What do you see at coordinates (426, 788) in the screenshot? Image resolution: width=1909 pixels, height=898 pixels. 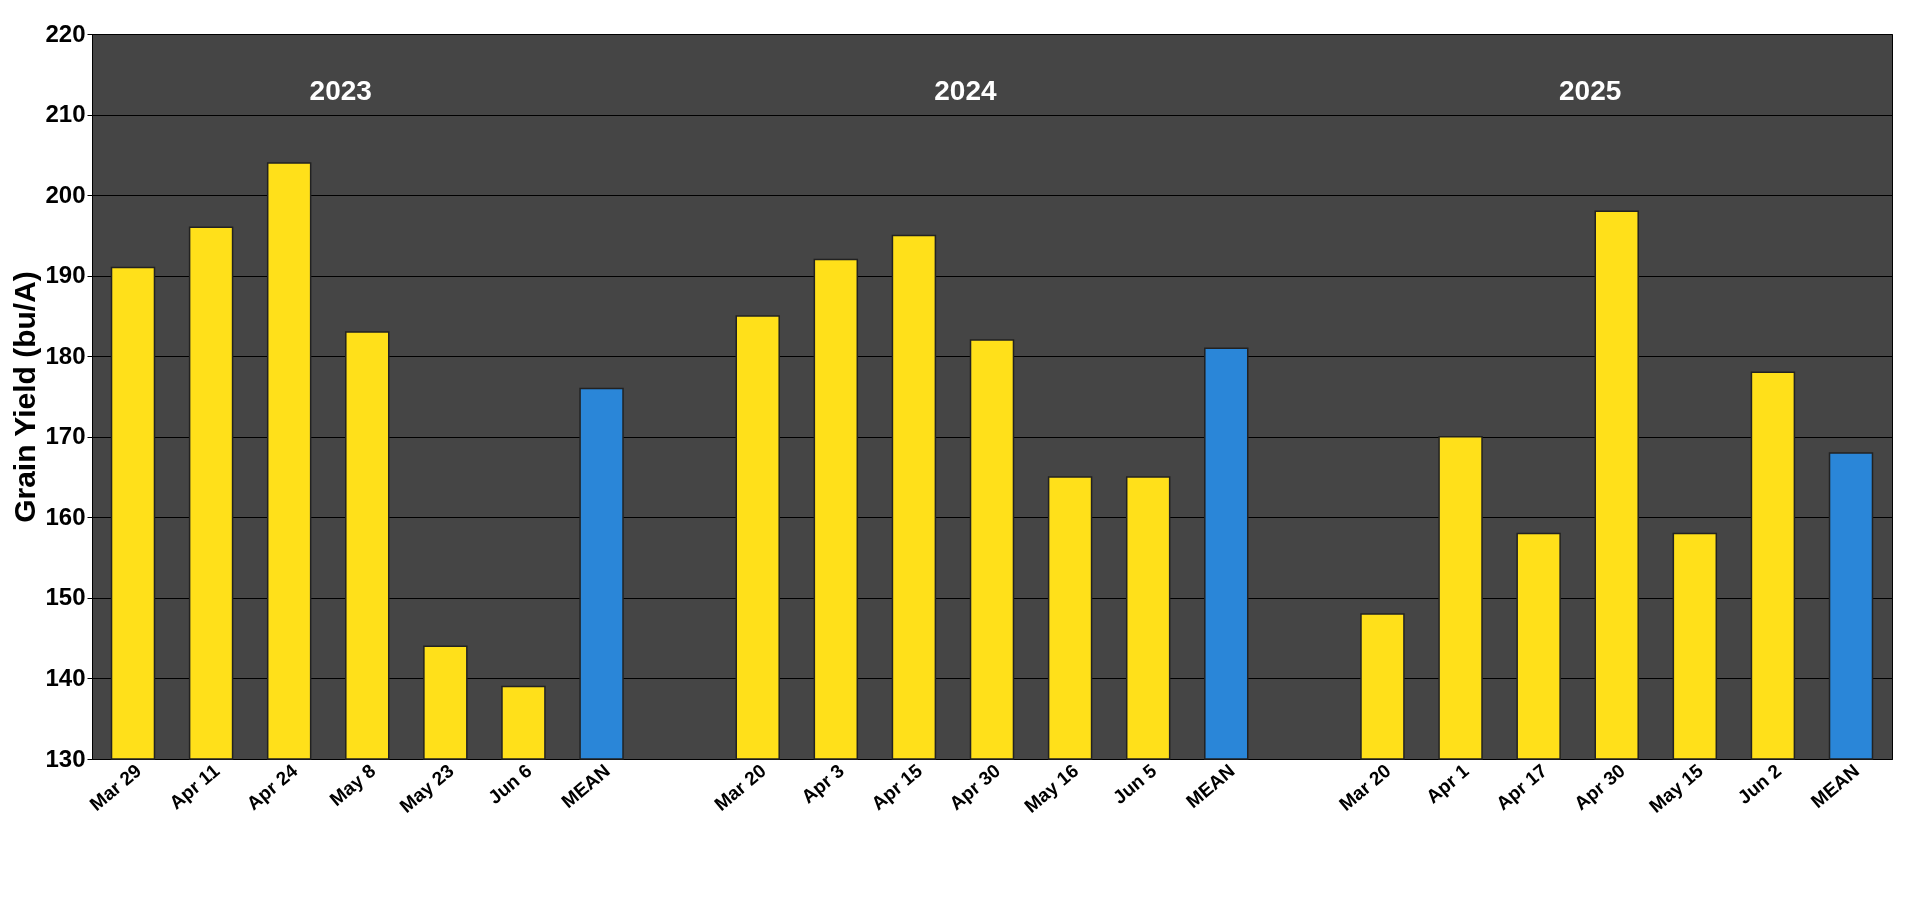 I see `x-tick-label: May 23` at bounding box center [426, 788].